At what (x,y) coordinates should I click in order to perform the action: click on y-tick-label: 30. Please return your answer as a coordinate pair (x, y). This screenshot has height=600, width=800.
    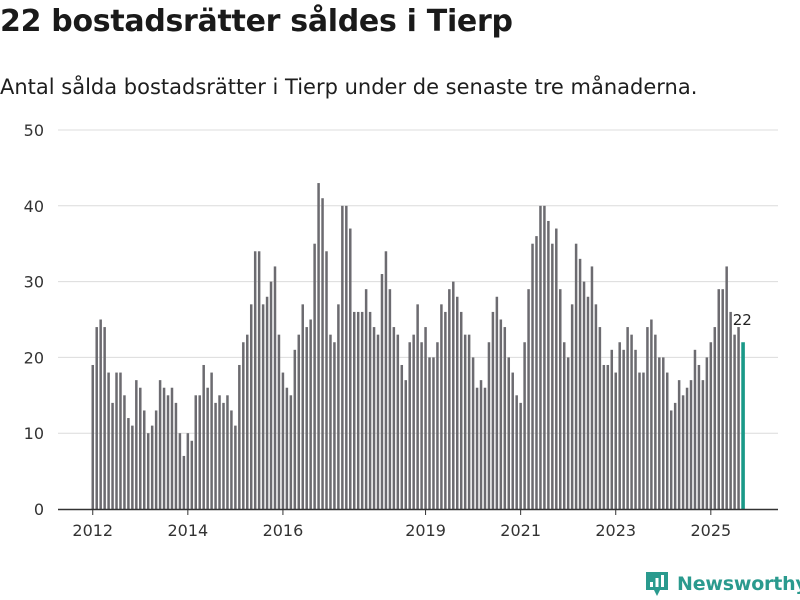
    Looking at the image, I should click on (34, 282).